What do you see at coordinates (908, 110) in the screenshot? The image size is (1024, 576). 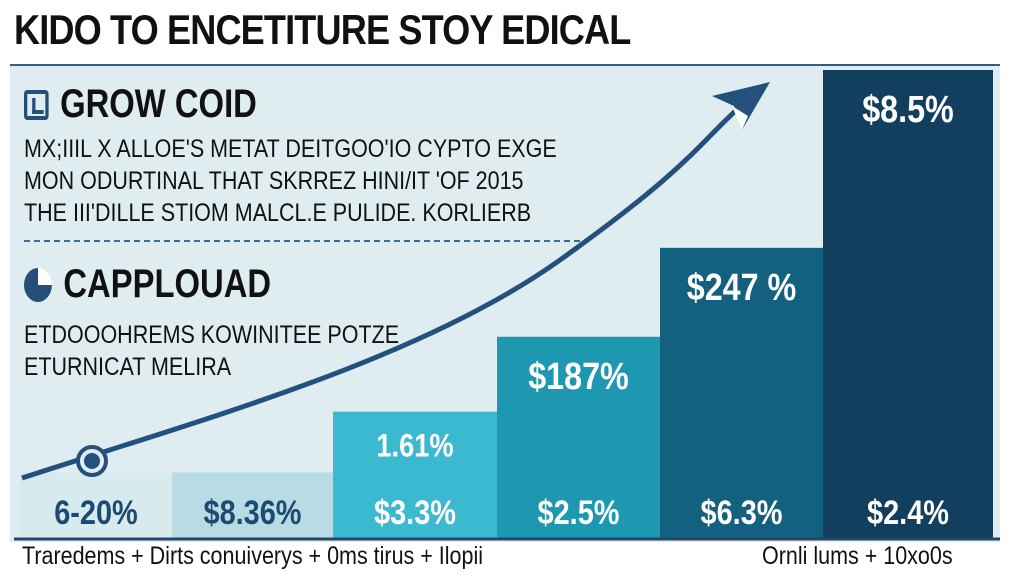 I see `bar-top-label: $8.5%` at bounding box center [908, 110].